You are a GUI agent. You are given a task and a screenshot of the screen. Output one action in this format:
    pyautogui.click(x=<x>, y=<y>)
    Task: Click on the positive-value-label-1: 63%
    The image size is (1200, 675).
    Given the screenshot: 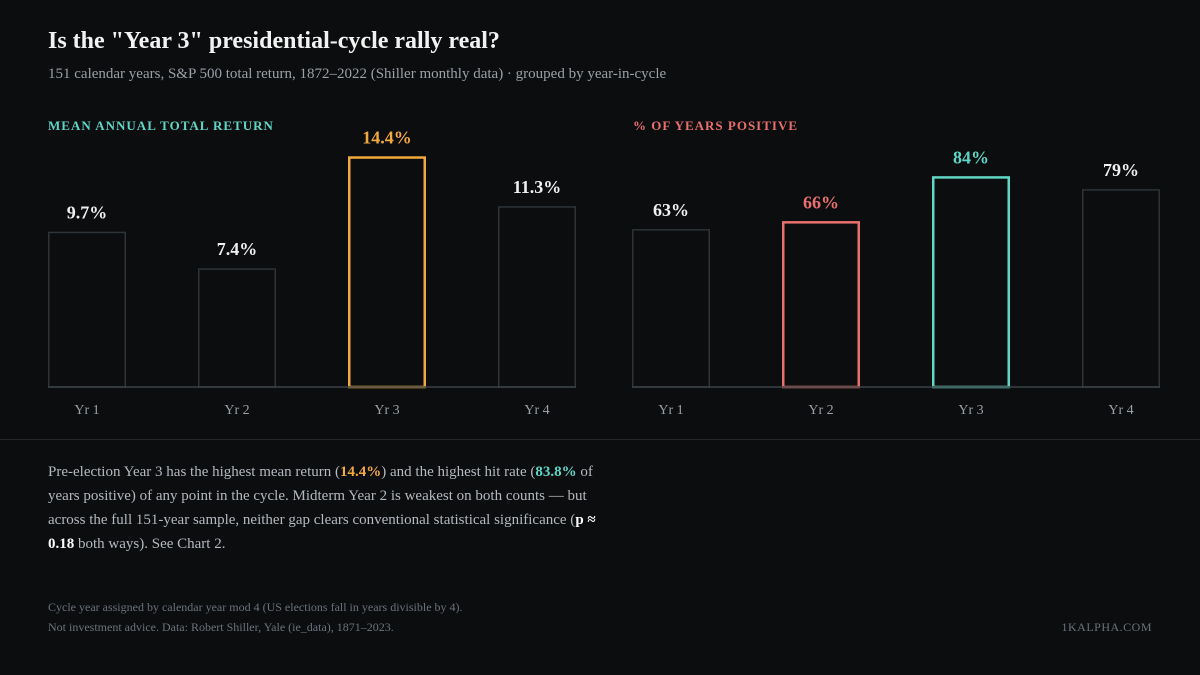 What is the action you would take?
    pyautogui.click(x=671, y=210)
    